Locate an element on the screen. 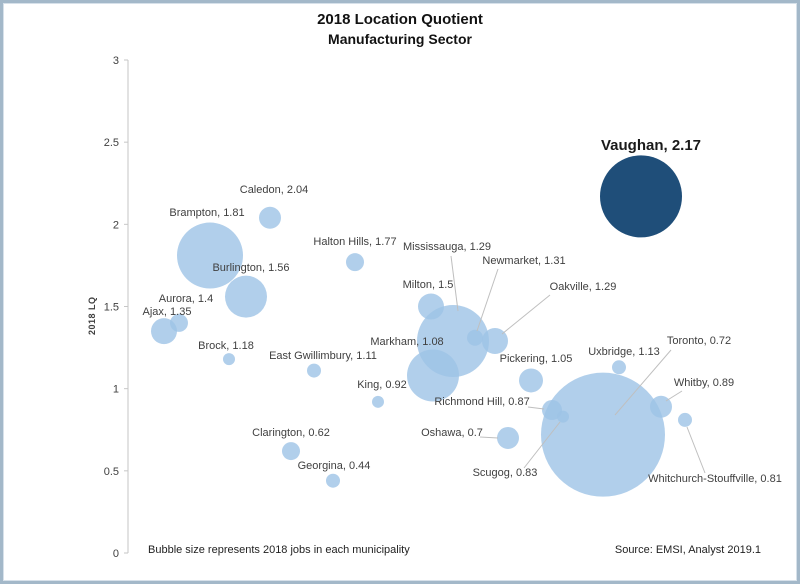 The height and width of the screenshot is (584, 800). bubble-whitchurch-stouffville is located at coordinates (685, 419).